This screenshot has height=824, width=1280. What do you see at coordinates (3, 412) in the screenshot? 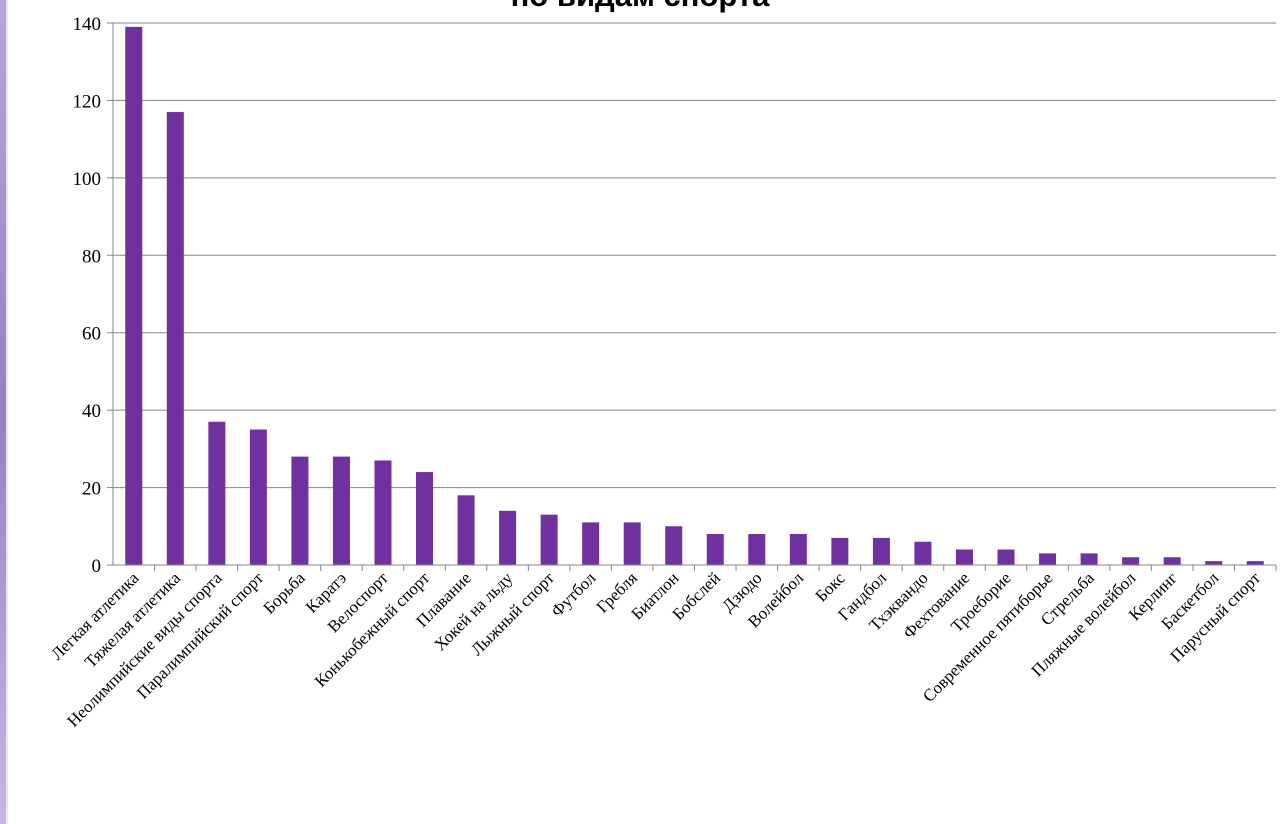
I see `left-accent-bar` at bounding box center [3, 412].